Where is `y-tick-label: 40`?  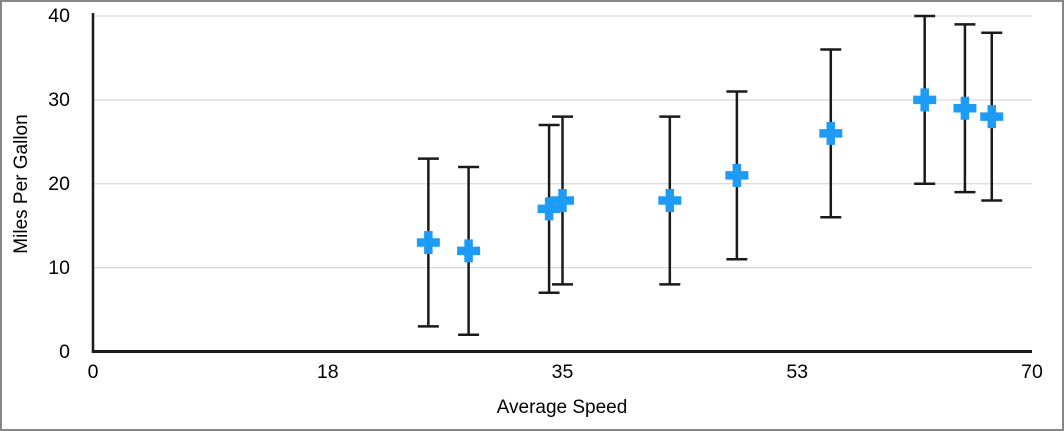
y-tick-label: 40 is located at coordinates (59, 16).